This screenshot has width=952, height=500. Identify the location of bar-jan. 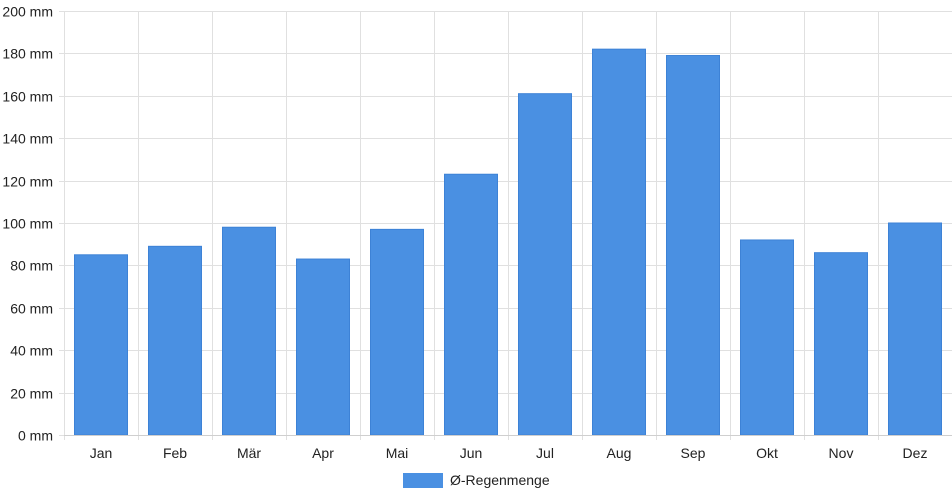
(101, 345).